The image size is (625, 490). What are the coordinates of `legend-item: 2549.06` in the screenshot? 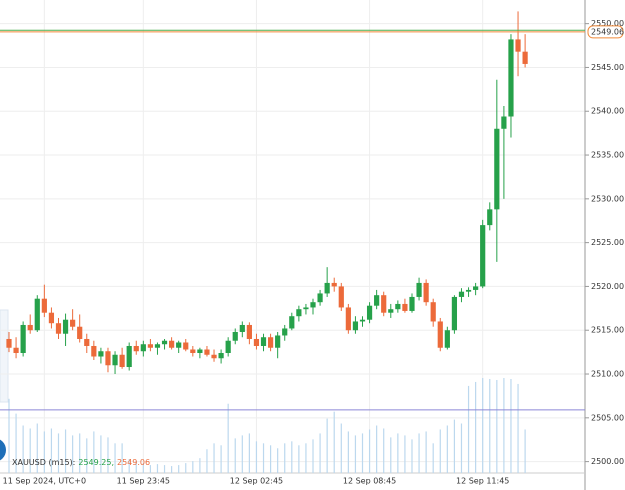 It's located at (133, 462).